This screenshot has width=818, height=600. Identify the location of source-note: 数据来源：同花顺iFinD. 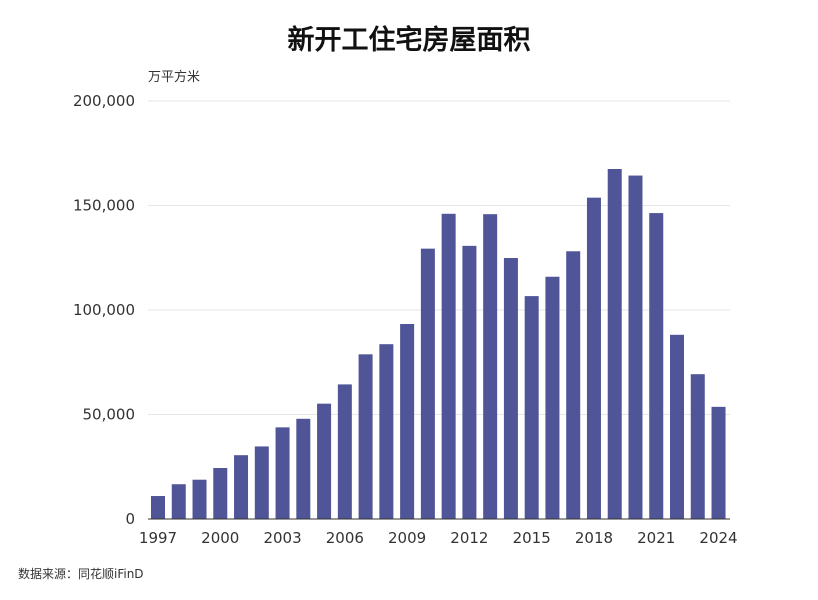
(81, 574).